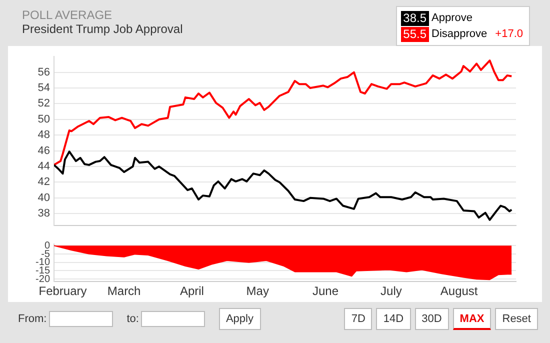  What do you see at coordinates (47, 246) in the screenshot?
I see `y-tick-label: 0` at bounding box center [47, 246].